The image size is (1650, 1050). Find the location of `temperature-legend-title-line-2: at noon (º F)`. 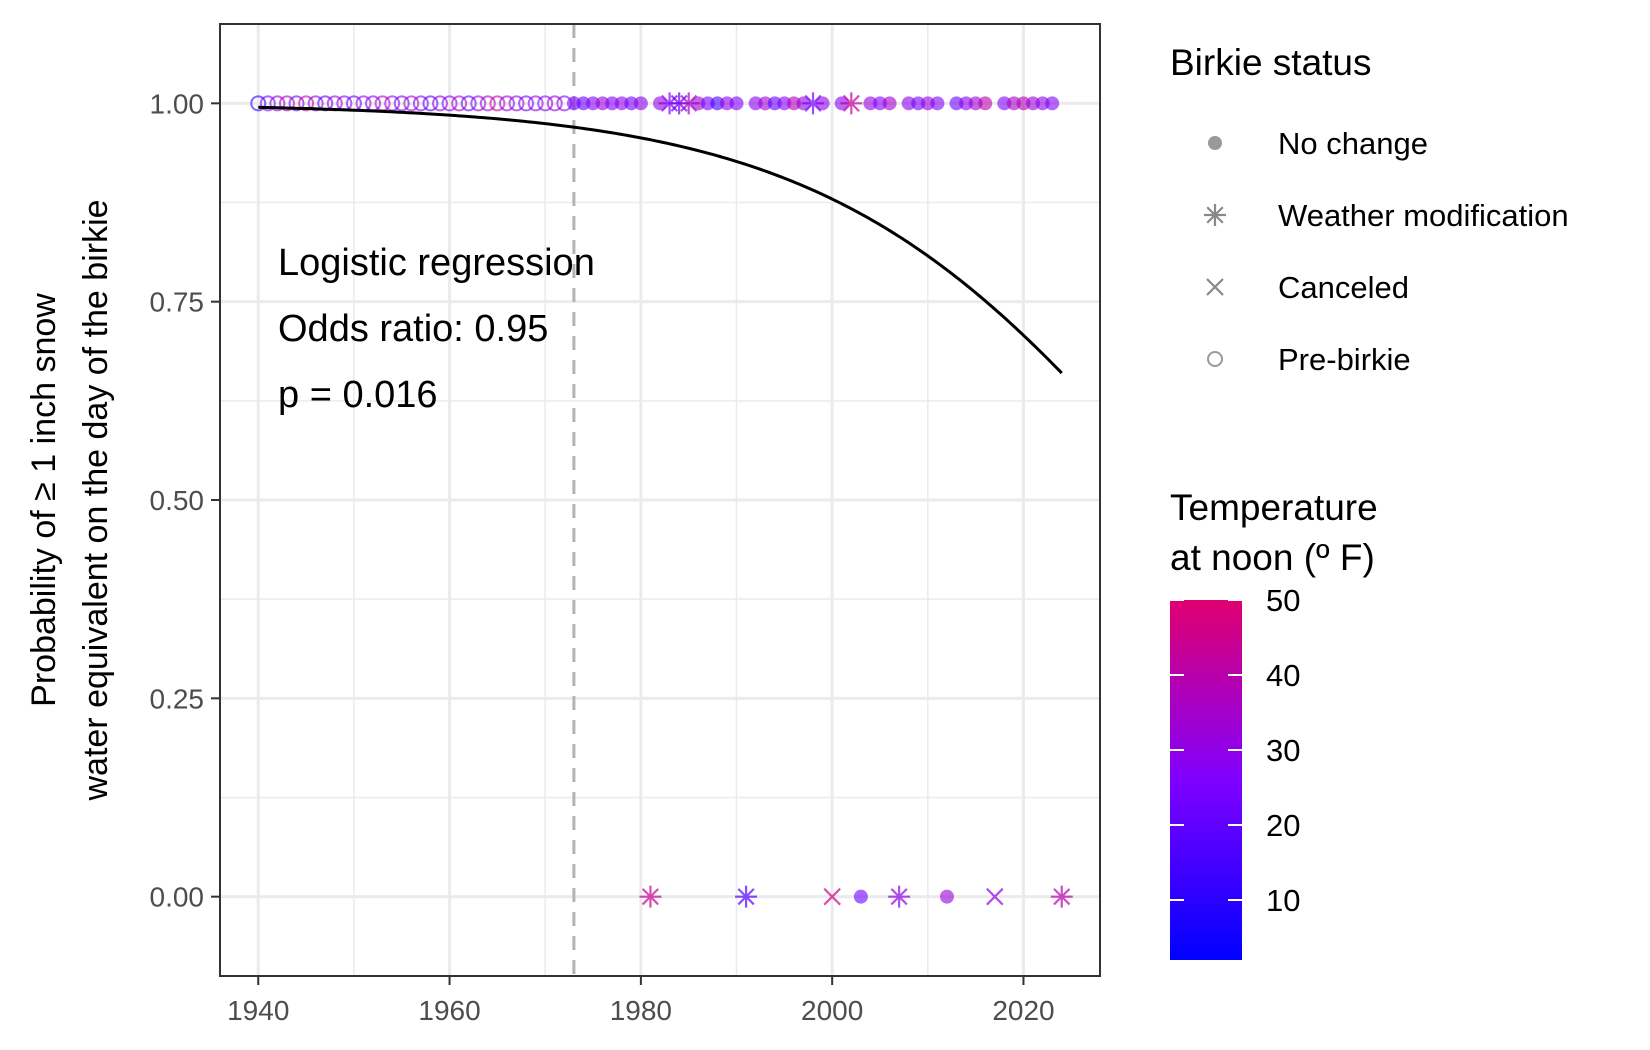

temperature-legend-title-line-2: at noon (º F) is located at coordinates (1272, 557).